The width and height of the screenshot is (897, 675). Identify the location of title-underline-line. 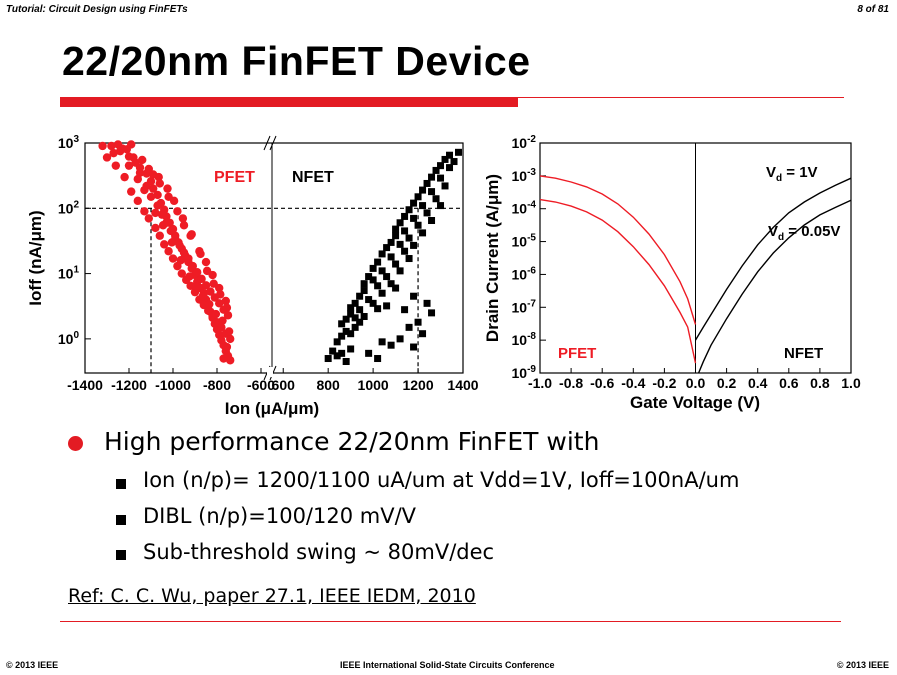
(681, 97).